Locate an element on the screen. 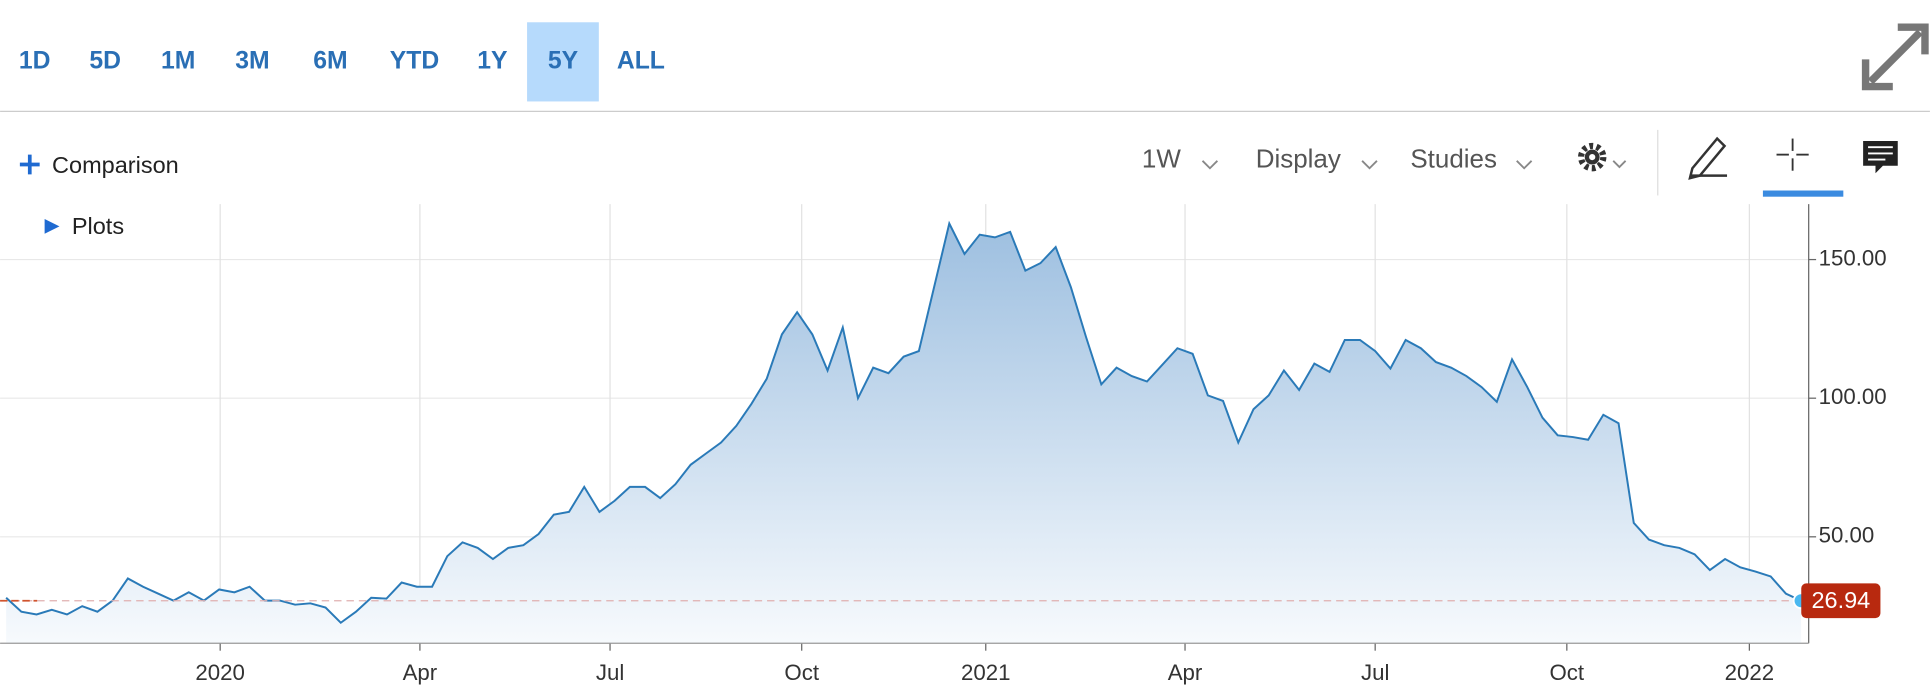 The width and height of the screenshot is (1930, 699). menu: Display is located at coordinates (1317, 159).